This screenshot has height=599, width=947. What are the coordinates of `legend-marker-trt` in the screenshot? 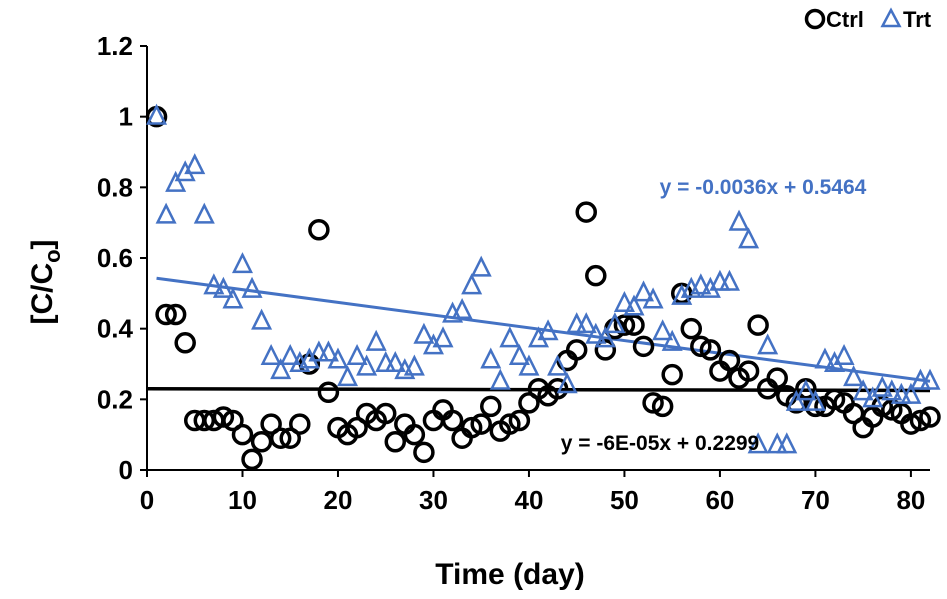 It's located at (891, 17).